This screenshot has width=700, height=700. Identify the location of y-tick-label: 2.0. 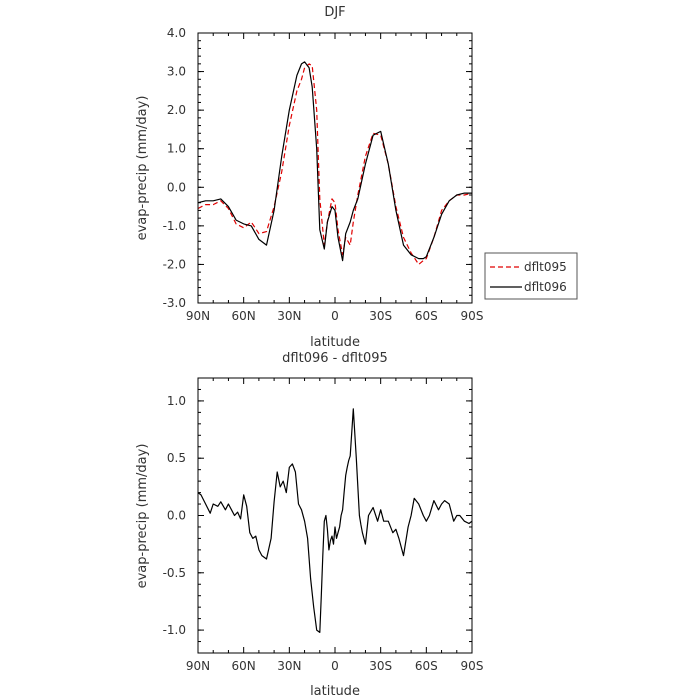
(176, 110).